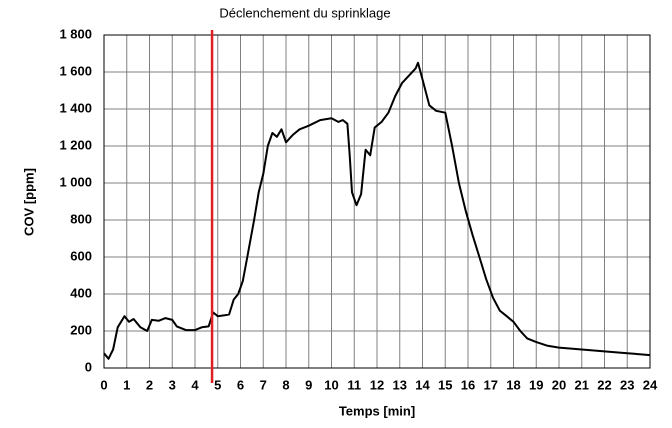 The height and width of the screenshot is (428, 672). I want to click on y-tick-label: 1 000, so click(75, 181).